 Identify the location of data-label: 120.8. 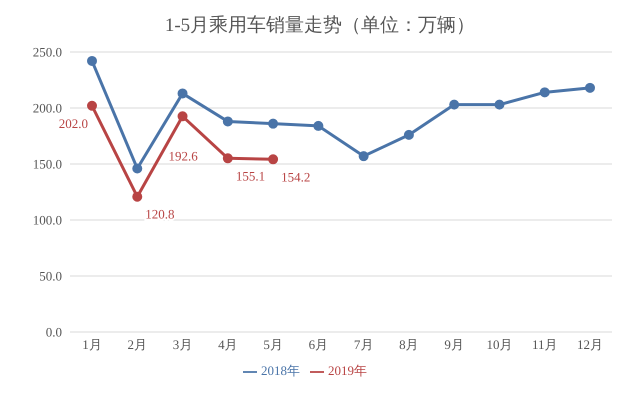
(160, 214).